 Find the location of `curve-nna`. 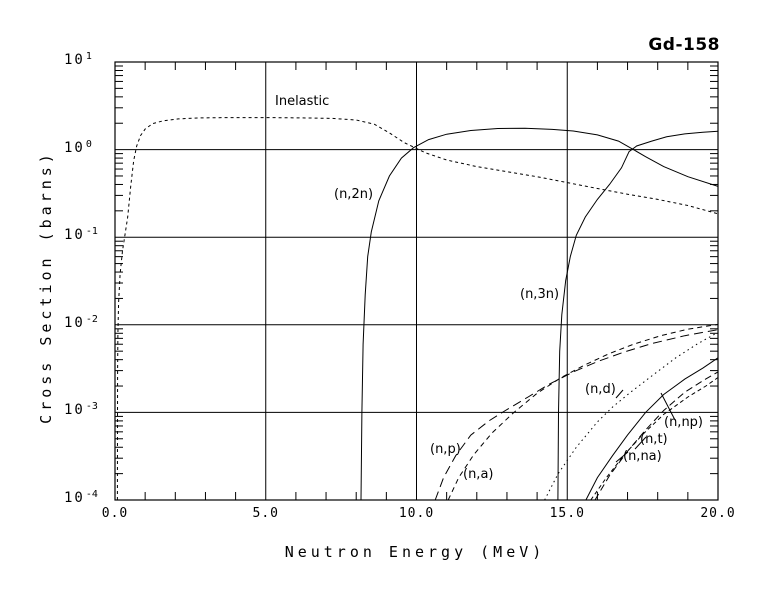

curve-nna is located at coordinates (654, 439).